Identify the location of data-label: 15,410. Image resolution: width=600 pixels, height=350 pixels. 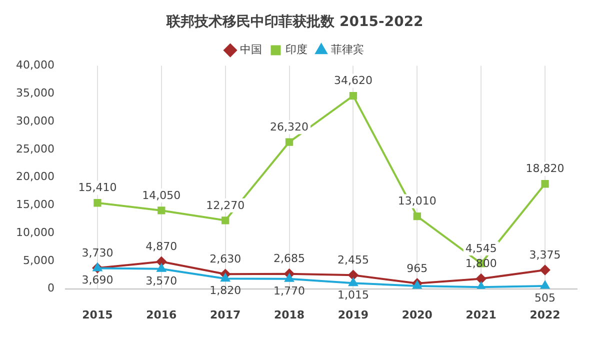
(97, 187).